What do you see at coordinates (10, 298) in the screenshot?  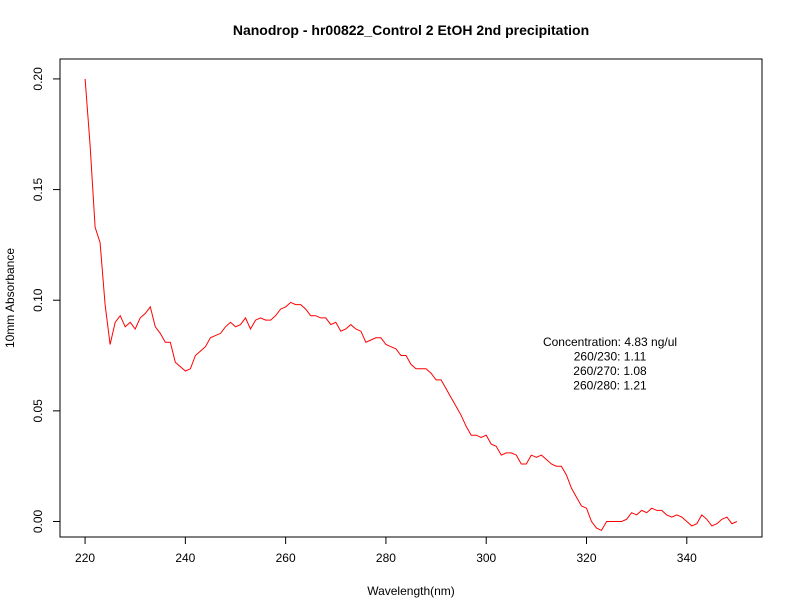 I see `y-axis-label: 10mm Absorbance` at bounding box center [10, 298].